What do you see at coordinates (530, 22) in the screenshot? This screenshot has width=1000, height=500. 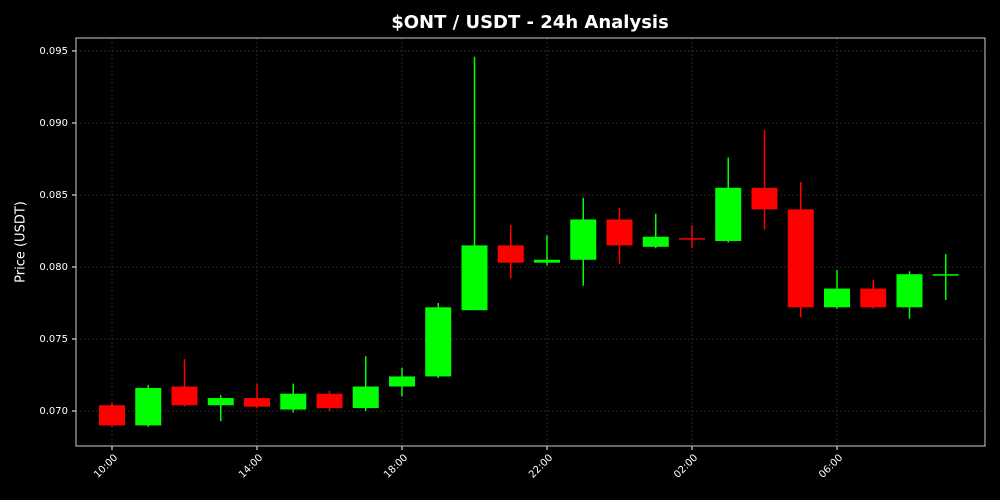 I see `chart-title: $ONT / USDT - 24h Analysis` at bounding box center [530, 22].